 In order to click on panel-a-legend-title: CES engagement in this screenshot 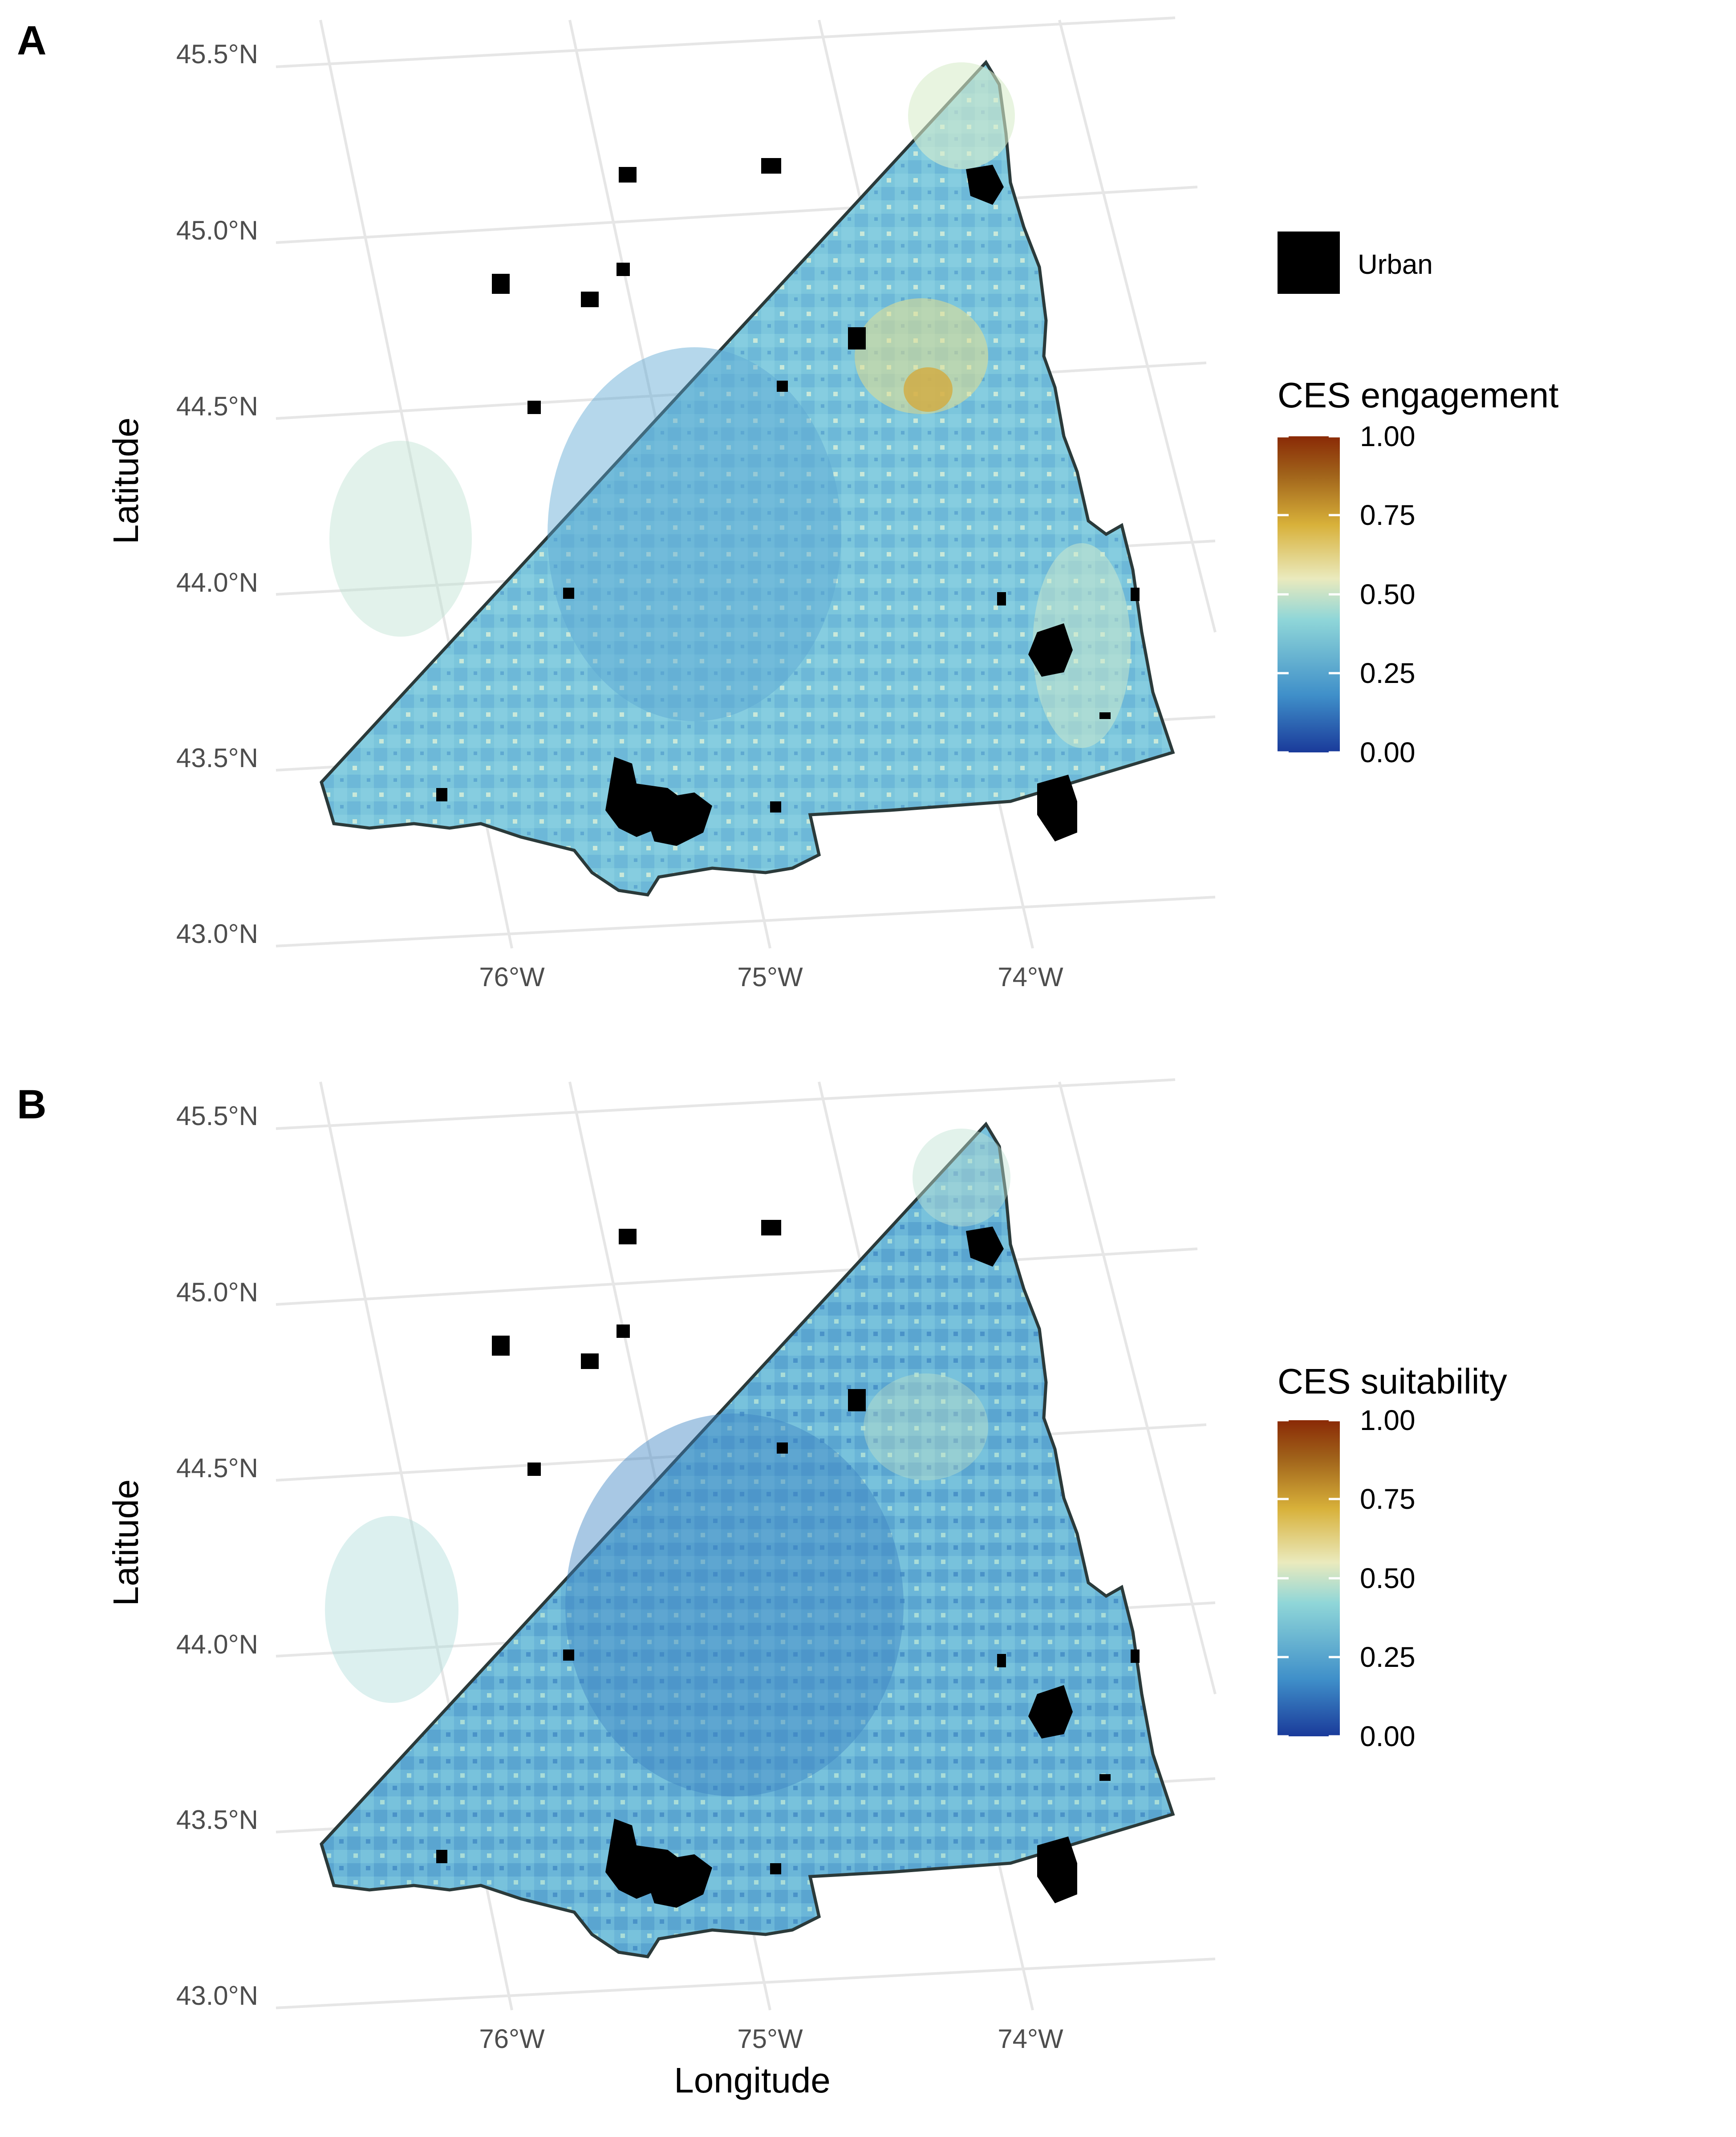, I will do `click(1418, 395)`.